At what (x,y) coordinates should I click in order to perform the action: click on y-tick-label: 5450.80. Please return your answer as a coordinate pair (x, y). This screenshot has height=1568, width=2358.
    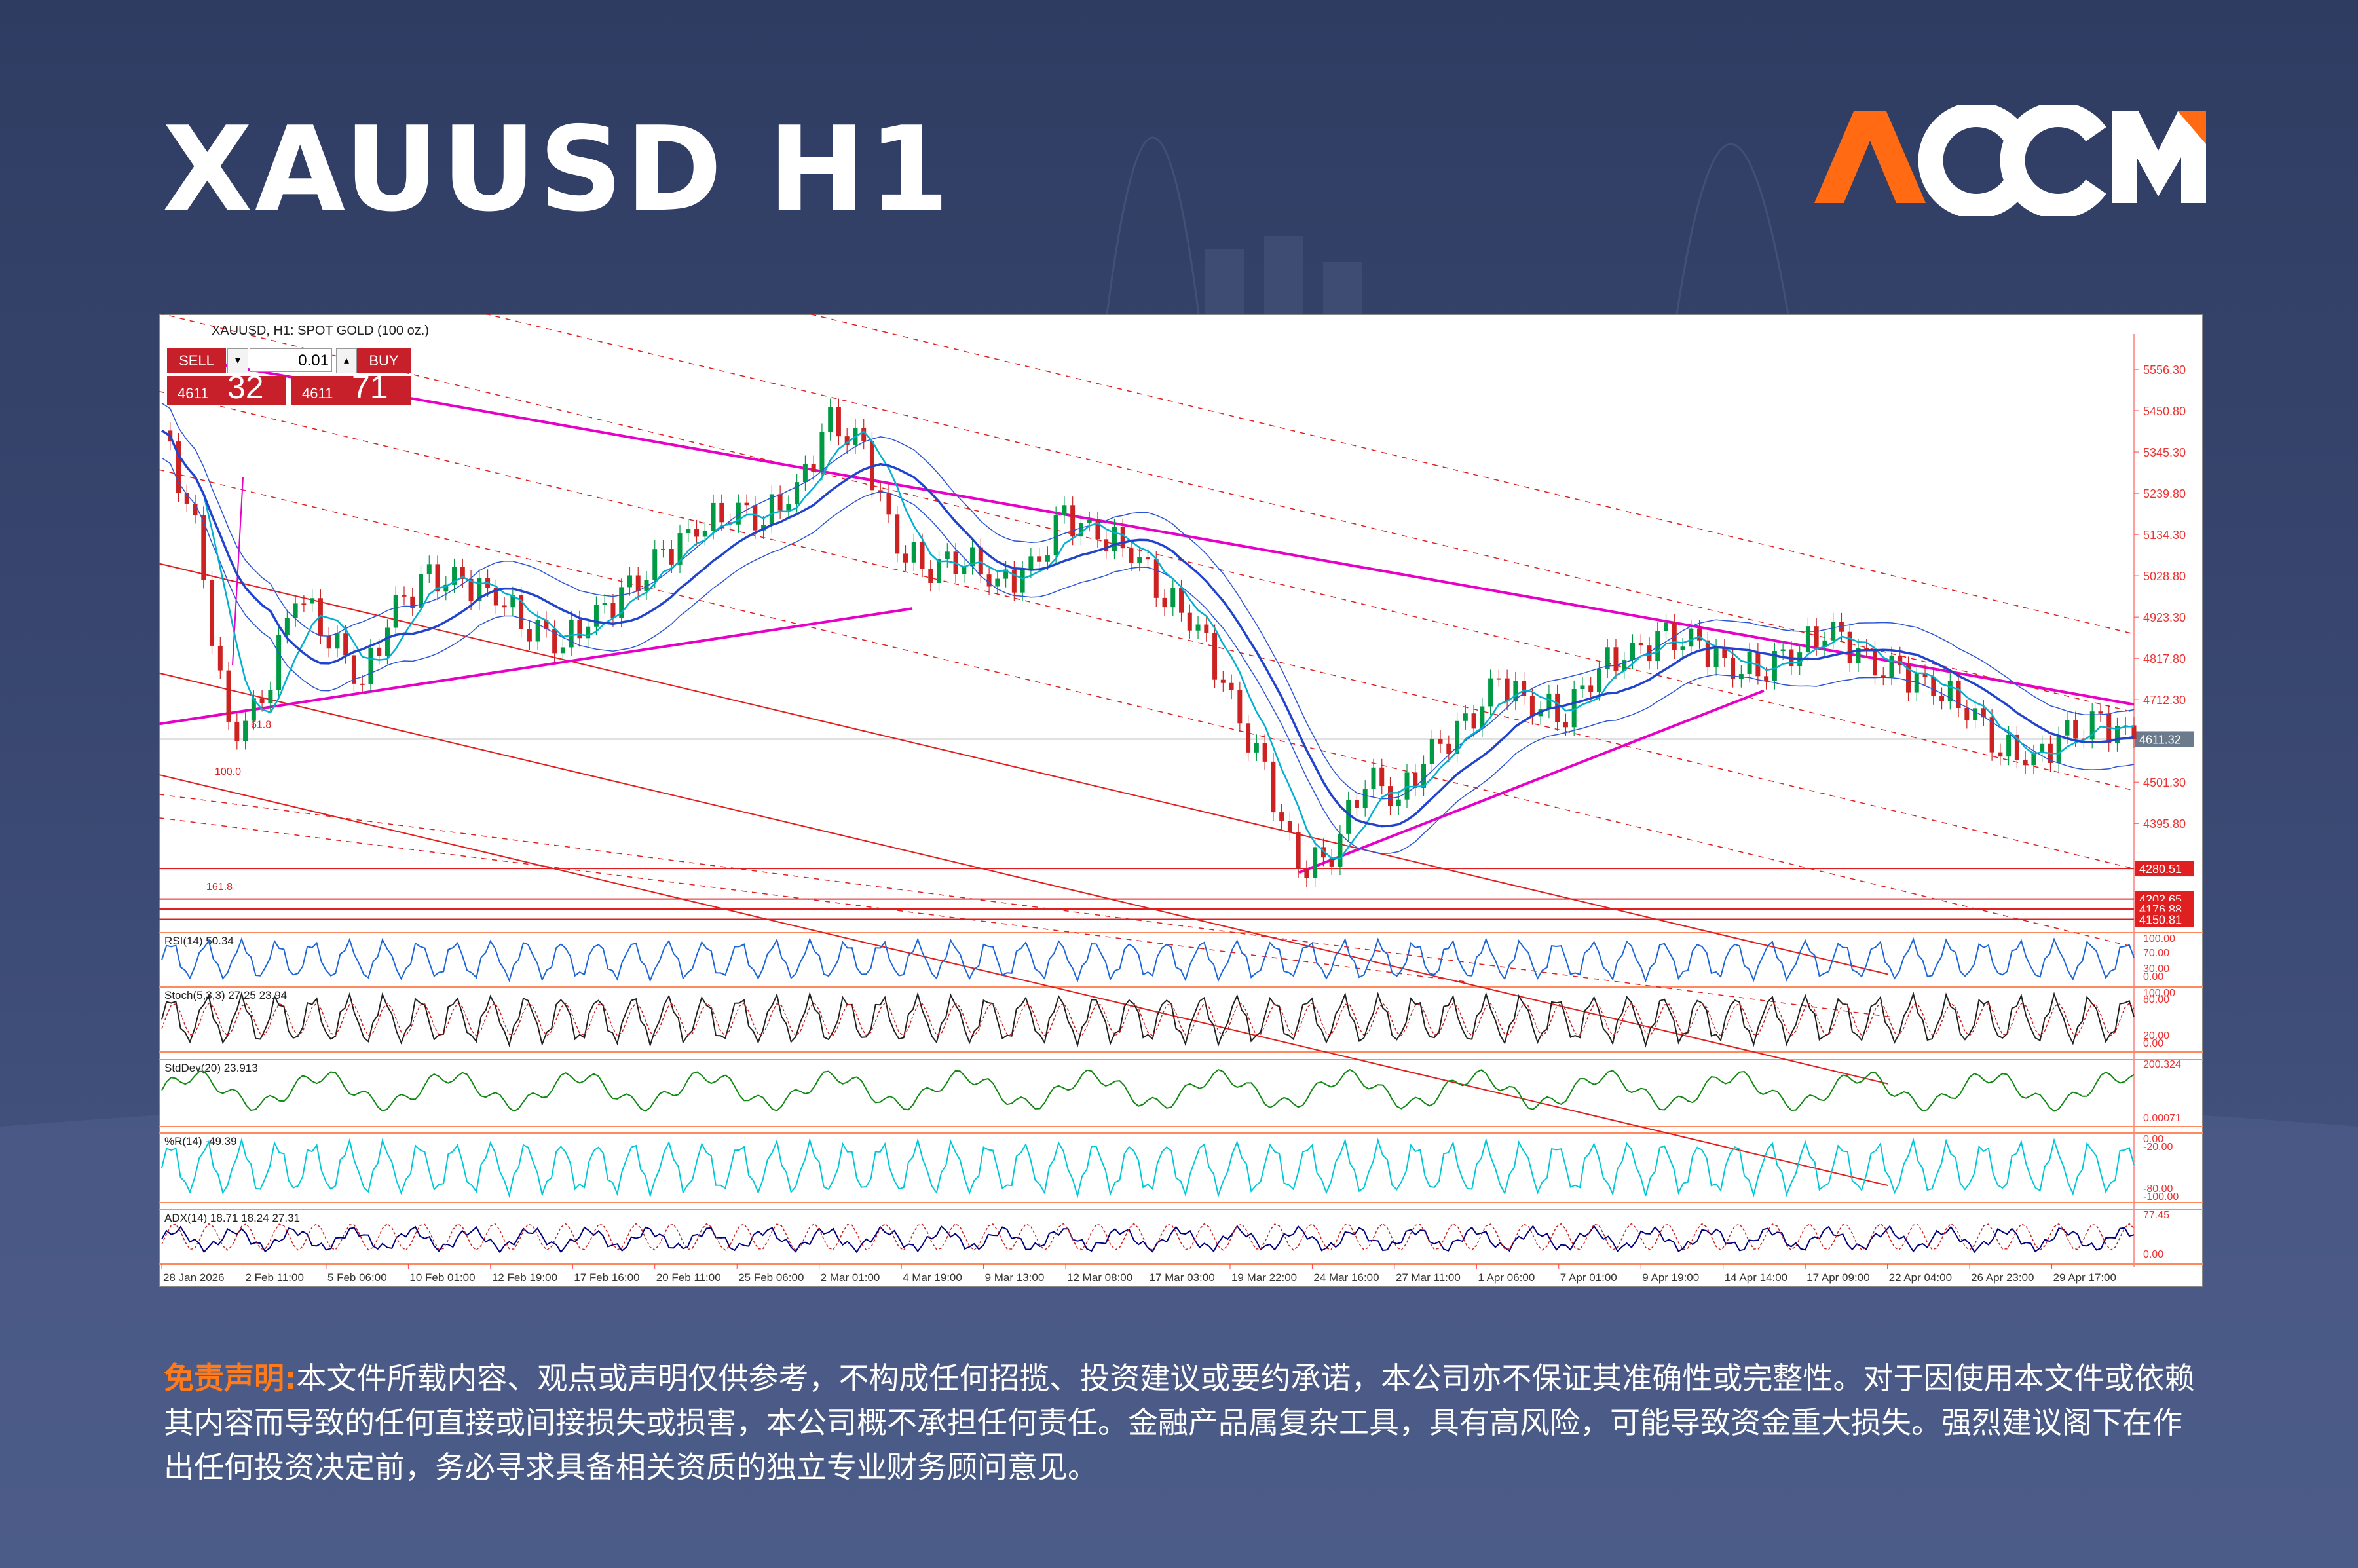
    Looking at the image, I should click on (2165, 411).